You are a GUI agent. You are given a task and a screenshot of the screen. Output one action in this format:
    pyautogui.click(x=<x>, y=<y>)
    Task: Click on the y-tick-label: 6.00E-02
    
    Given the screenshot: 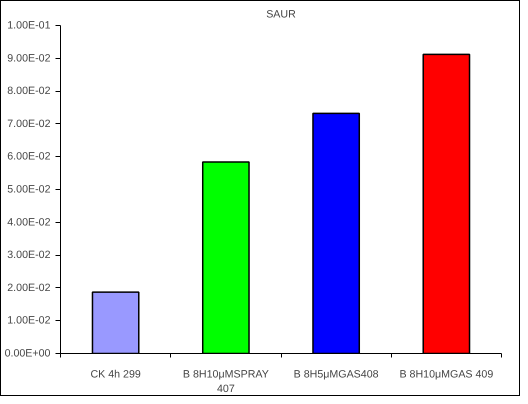 What is the action you would take?
    pyautogui.click(x=29, y=156)
    